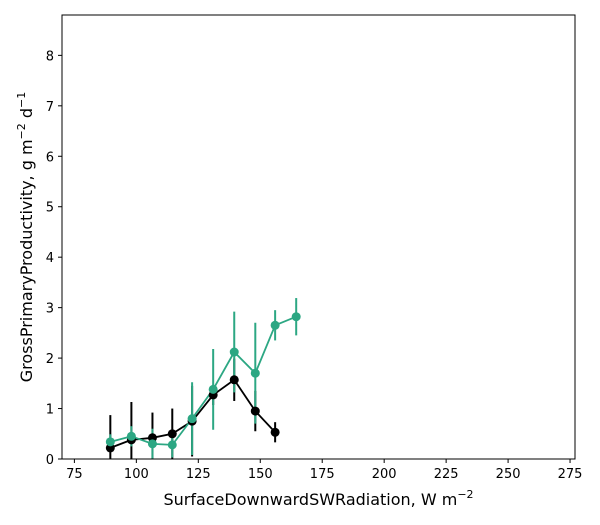  Describe the element at coordinates (50, 208) in the screenshot. I see `y-tick-label-5: 5` at that location.